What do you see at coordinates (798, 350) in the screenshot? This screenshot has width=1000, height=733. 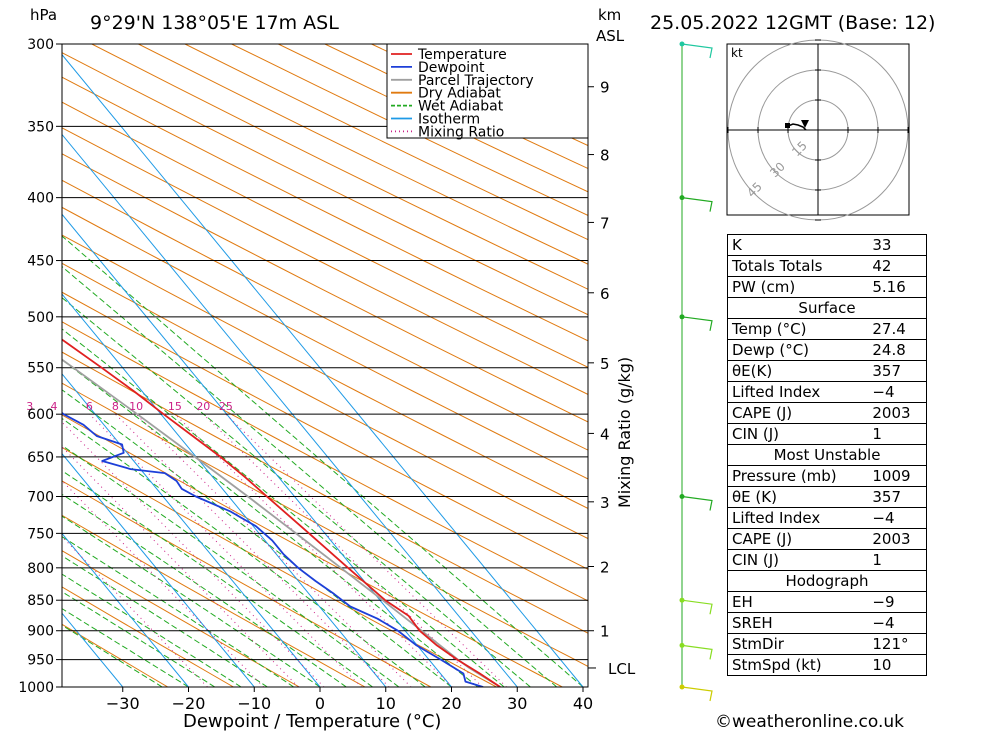 I see `index-label: Dewp (°C)` at bounding box center [798, 350].